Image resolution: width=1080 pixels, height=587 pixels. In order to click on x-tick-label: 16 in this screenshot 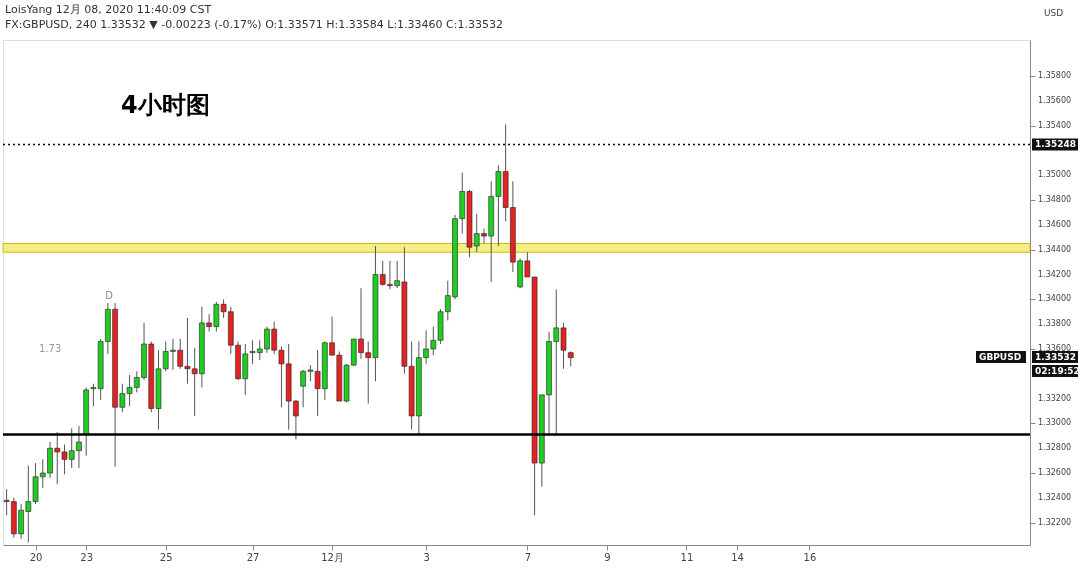, I will do `click(810, 557)`.